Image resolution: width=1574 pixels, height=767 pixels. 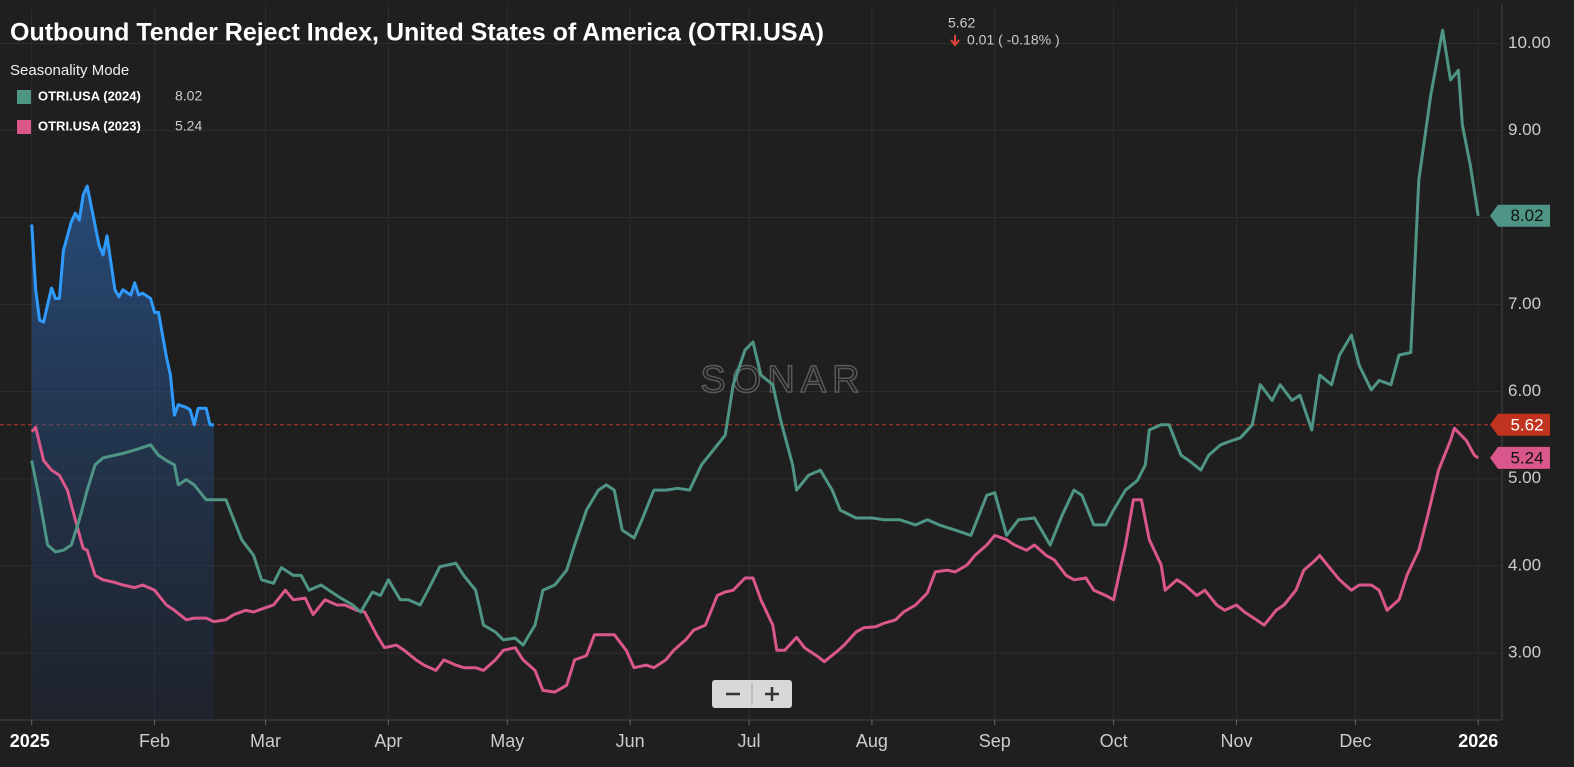 I want to click on x-tick-label: Sep, so click(x=995, y=741).